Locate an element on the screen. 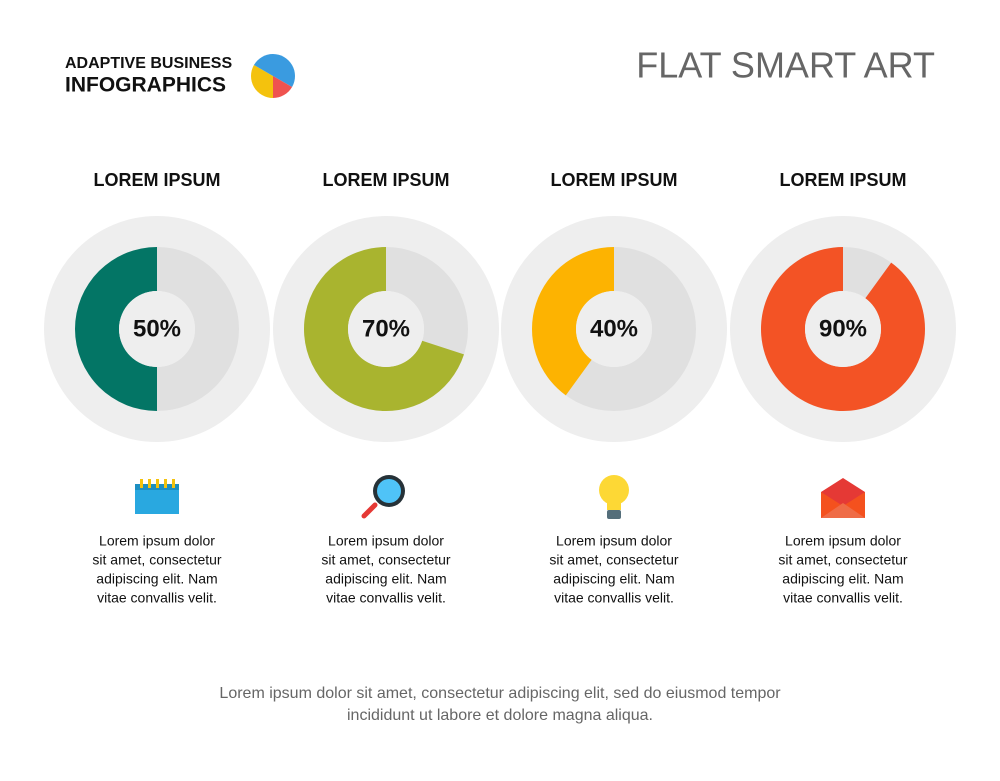 Image resolution: width=1000 pixels, height=781 pixels. icon-calendar is located at coordinates (157, 496).